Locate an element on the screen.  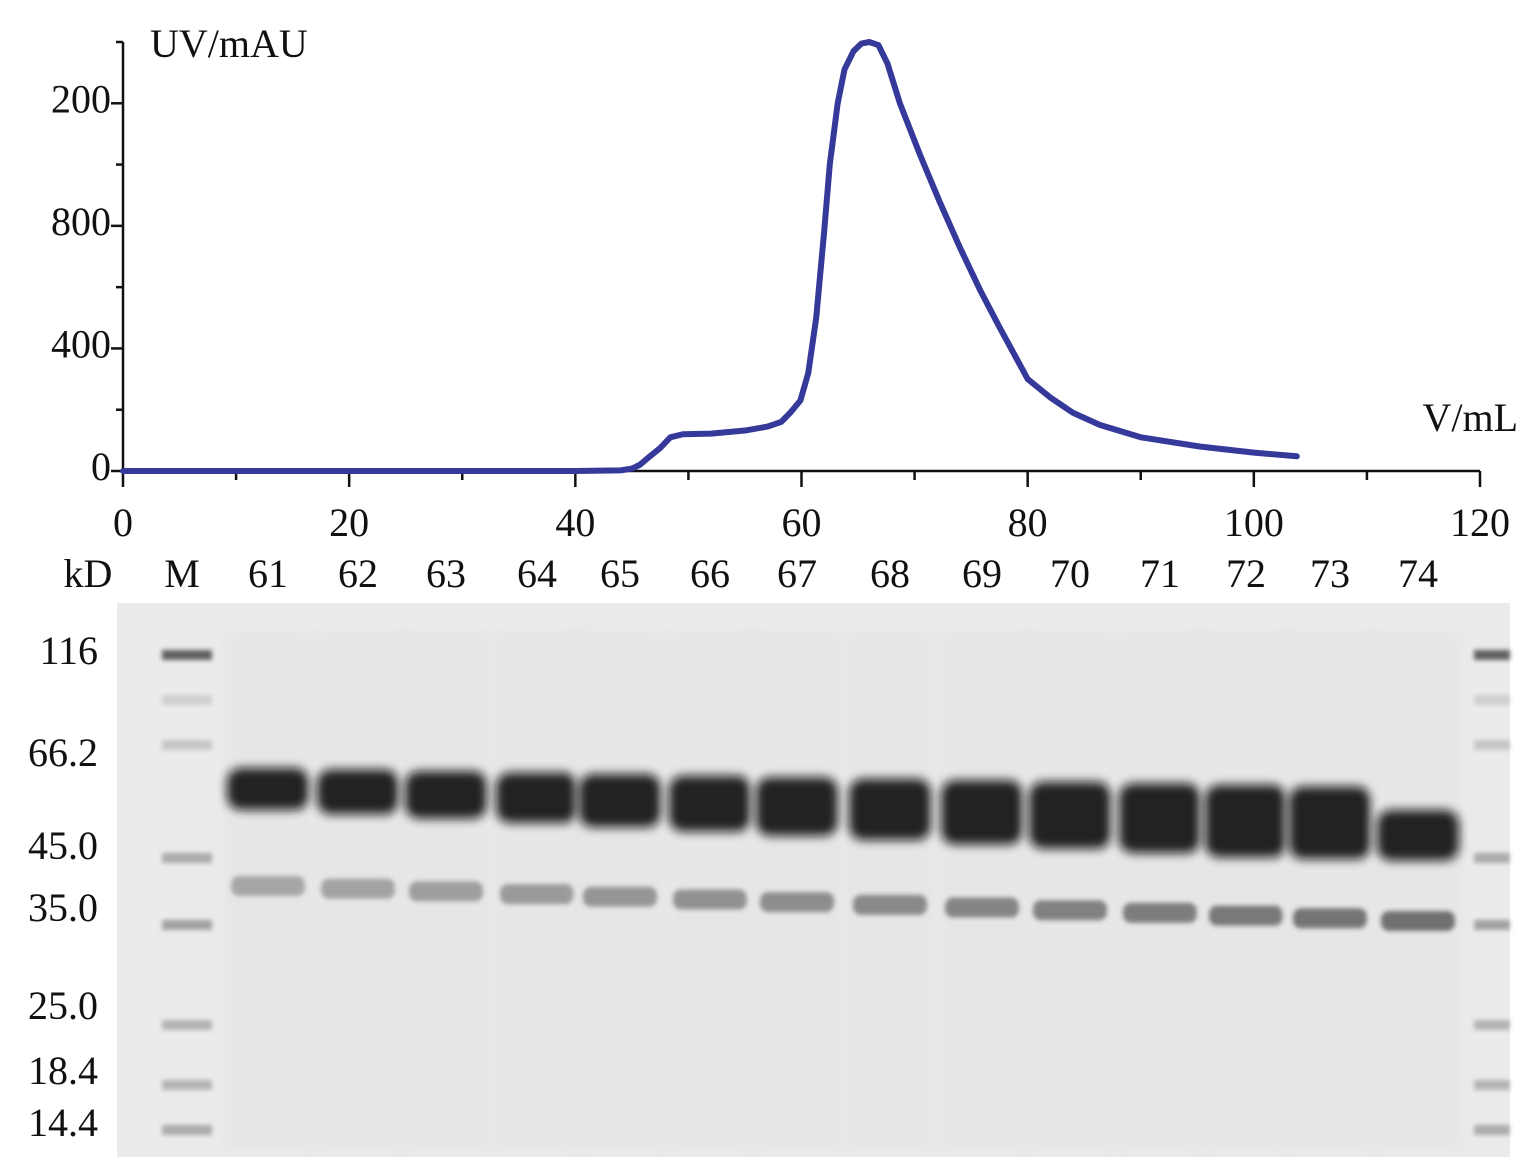
lane-label: M is located at coordinates (182, 573).